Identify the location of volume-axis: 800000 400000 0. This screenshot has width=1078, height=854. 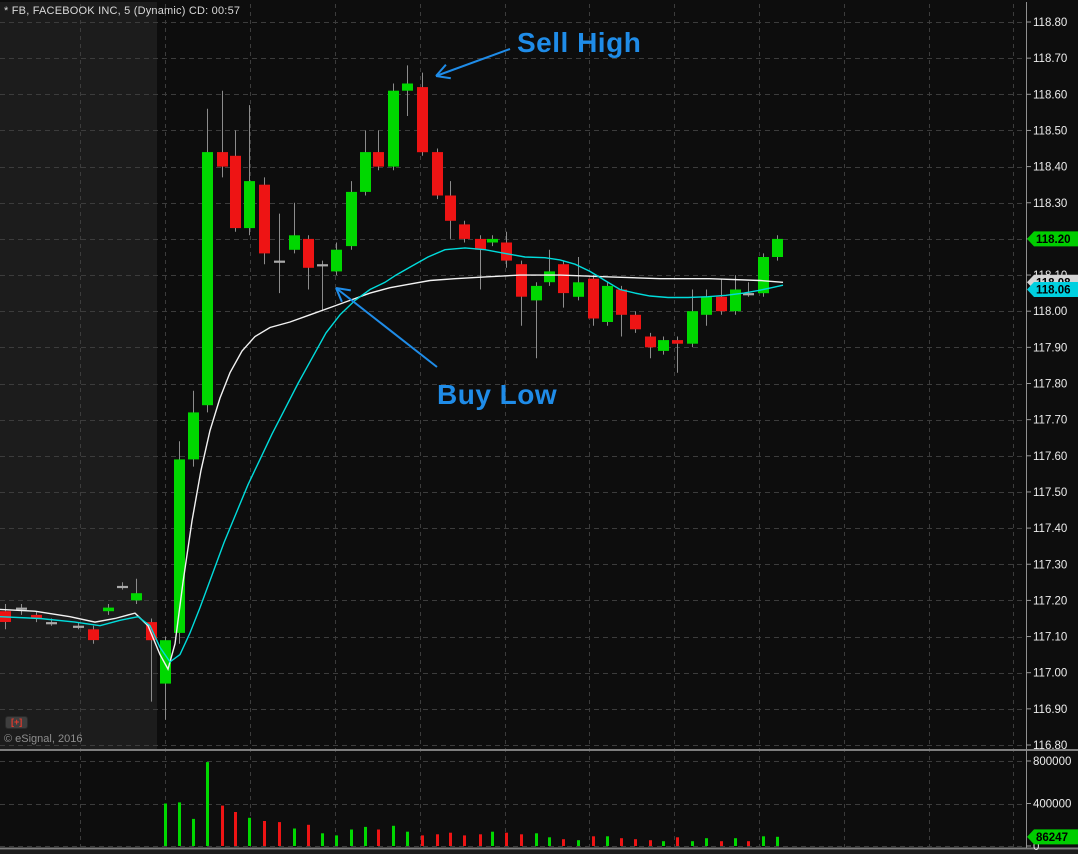
(1048, 804).